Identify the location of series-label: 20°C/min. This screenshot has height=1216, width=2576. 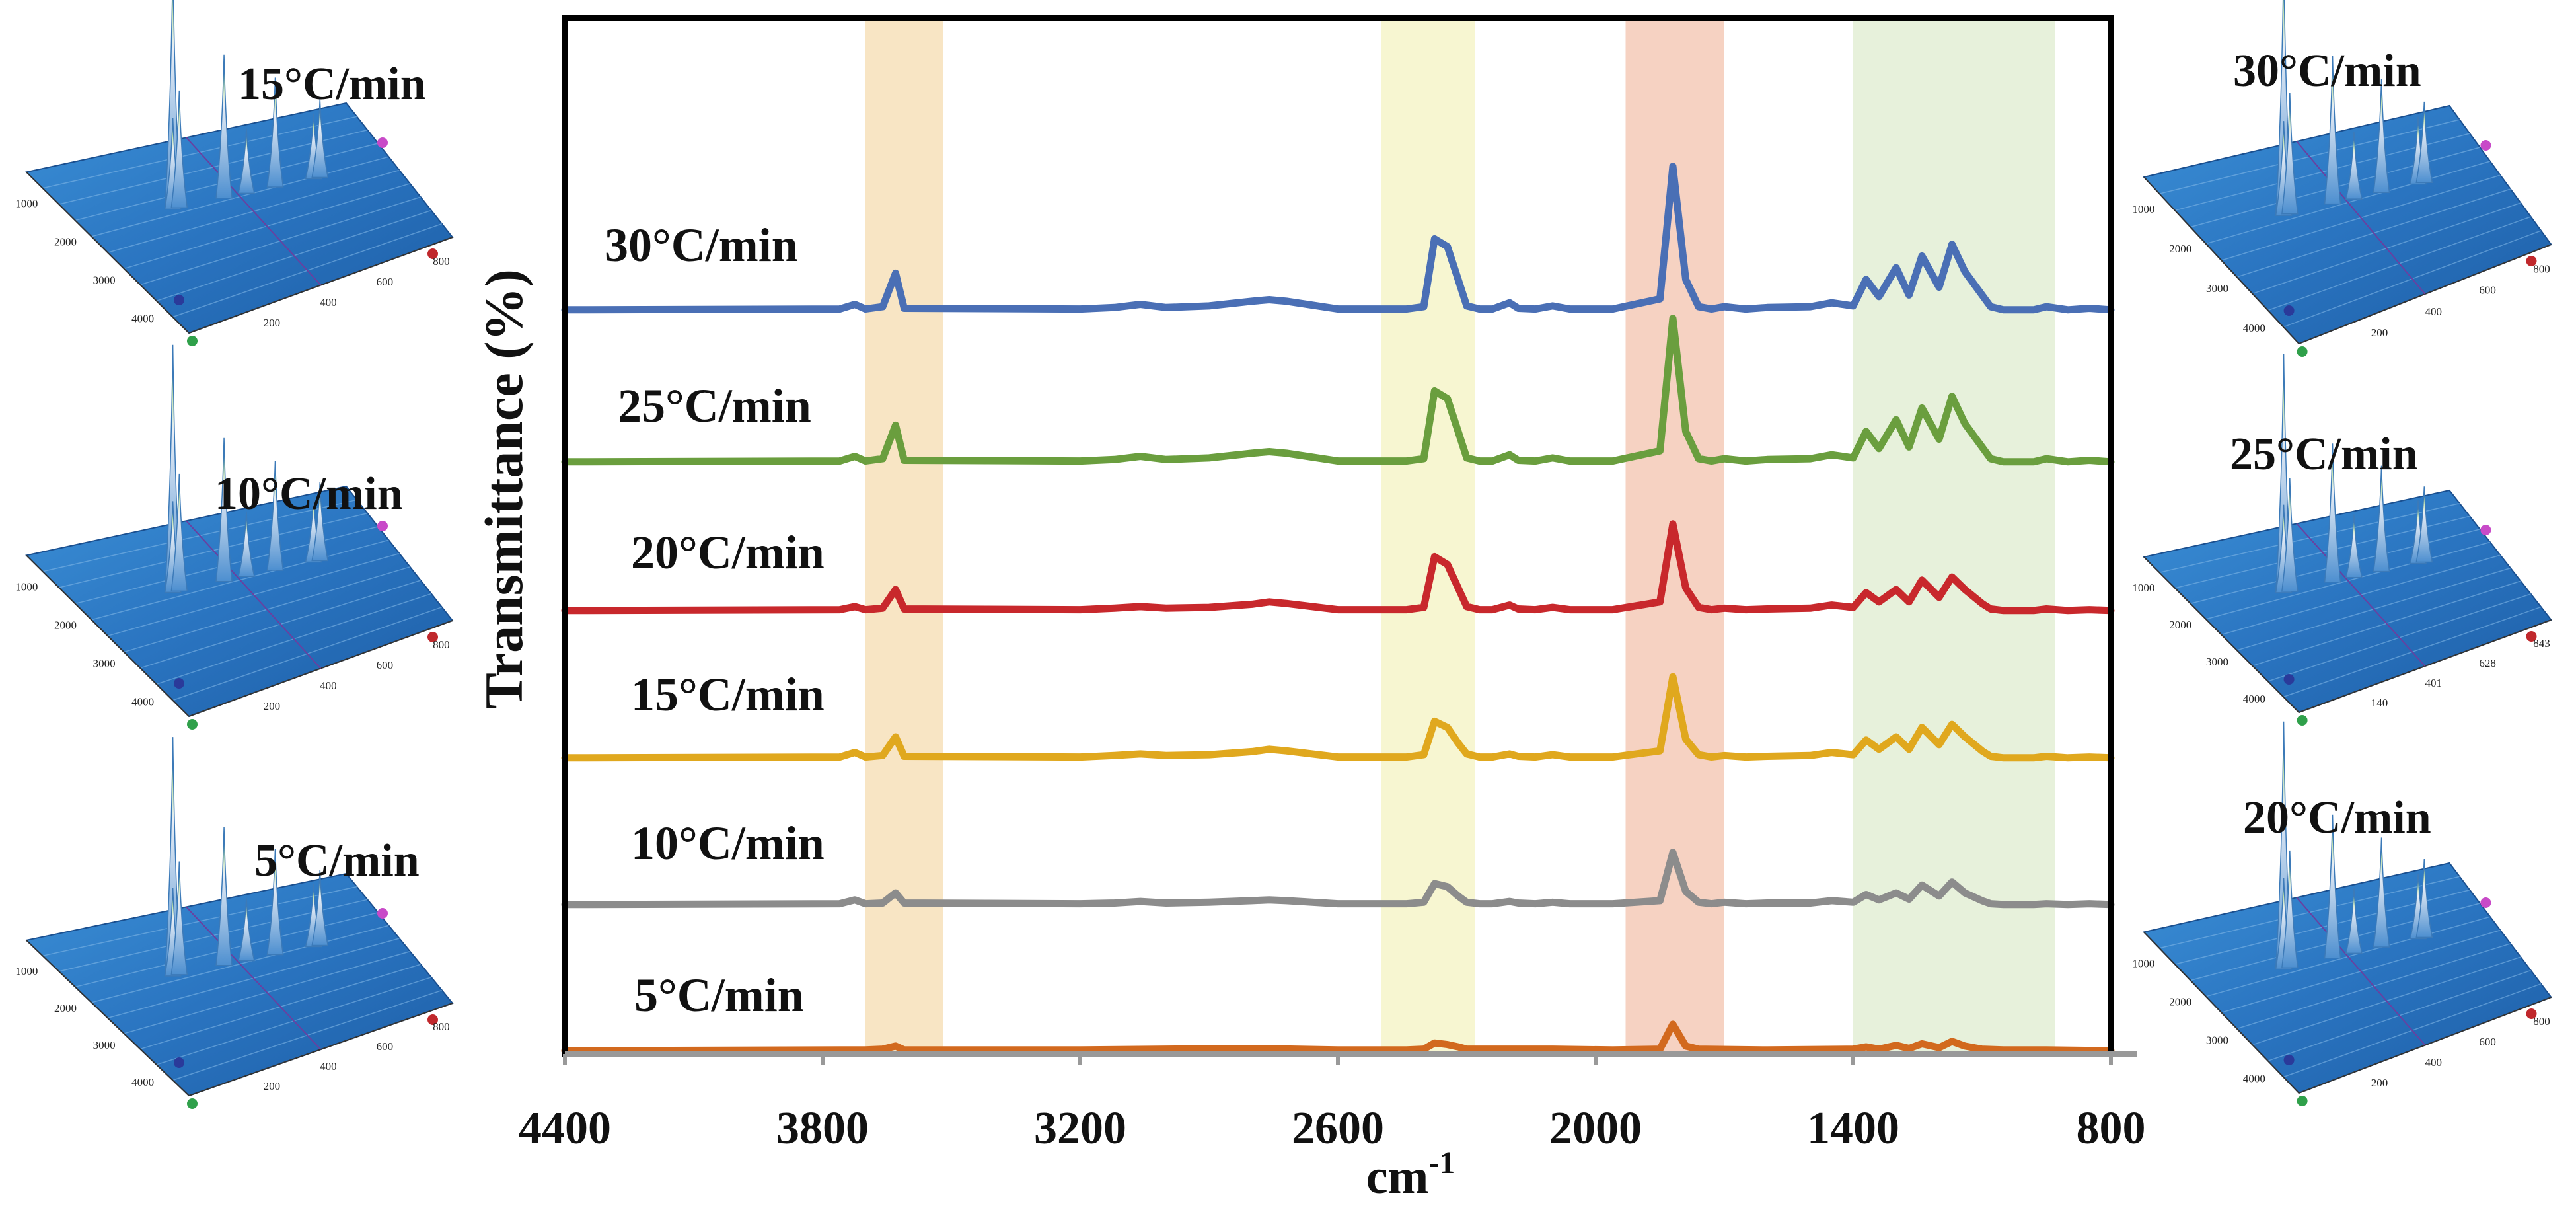
(728, 552).